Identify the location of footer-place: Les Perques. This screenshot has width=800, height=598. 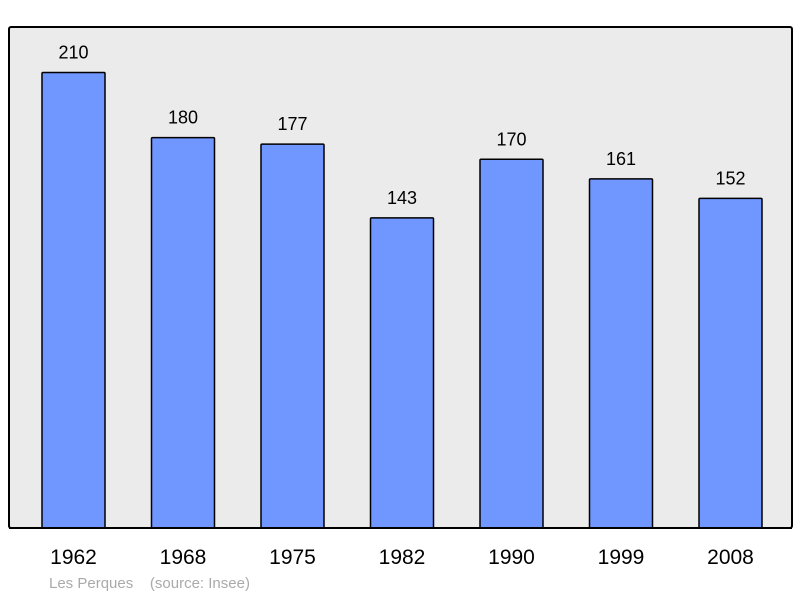
(91, 583).